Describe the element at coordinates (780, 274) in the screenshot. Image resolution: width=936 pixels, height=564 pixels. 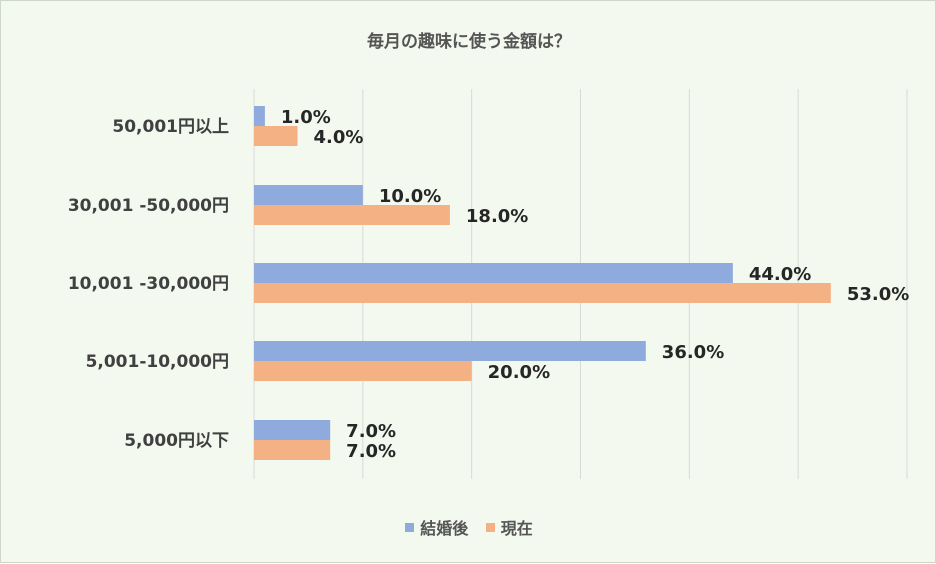
I see `data-label-series-1-3: 44.0%` at that location.